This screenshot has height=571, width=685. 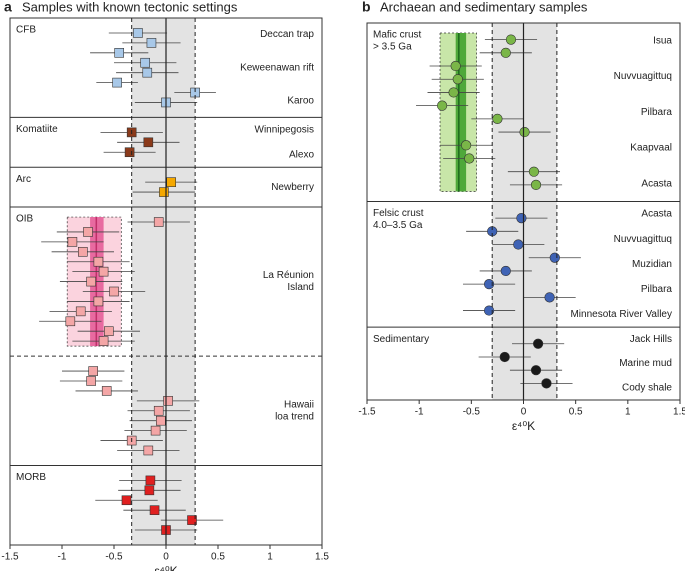 I want to click on sample-label: Karoo, so click(x=300, y=100).